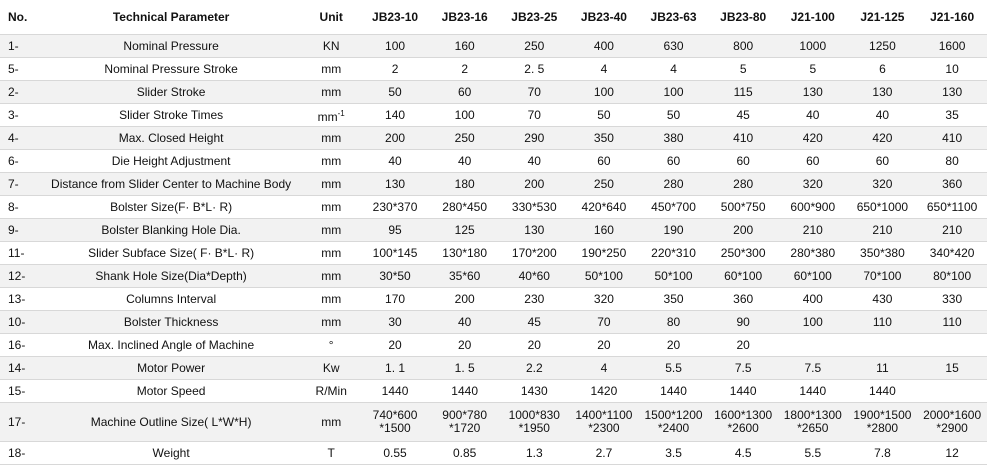 Image resolution: width=987 pixels, height=467 pixels. Describe the element at coordinates (882, 368) in the screenshot. I see `value-cell: 11` at that location.